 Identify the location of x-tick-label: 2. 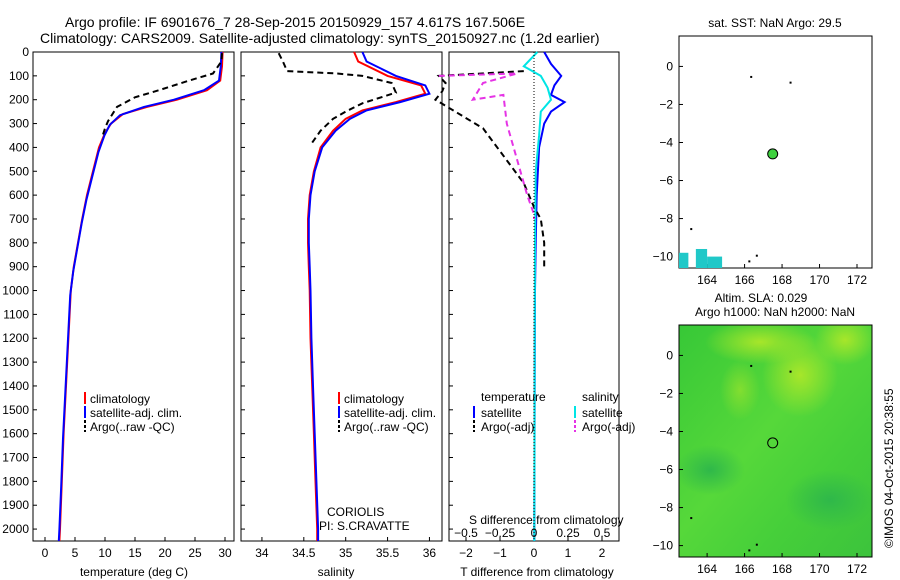
(602, 553).